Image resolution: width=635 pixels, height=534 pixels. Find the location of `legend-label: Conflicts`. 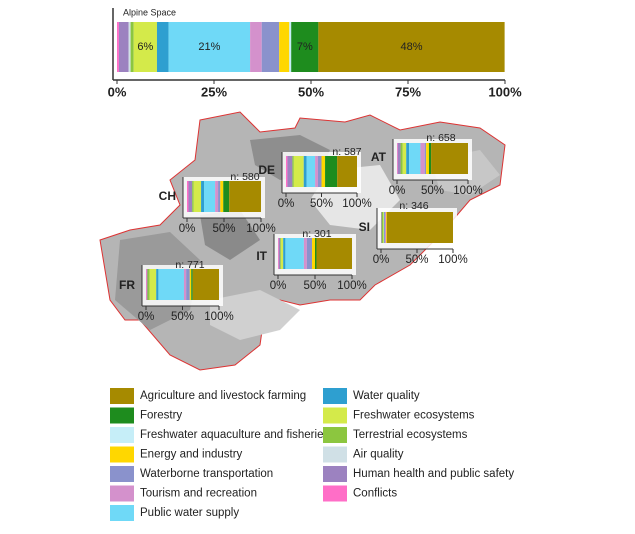

legend-label: Conflicts is located at coordinates (375, 494).